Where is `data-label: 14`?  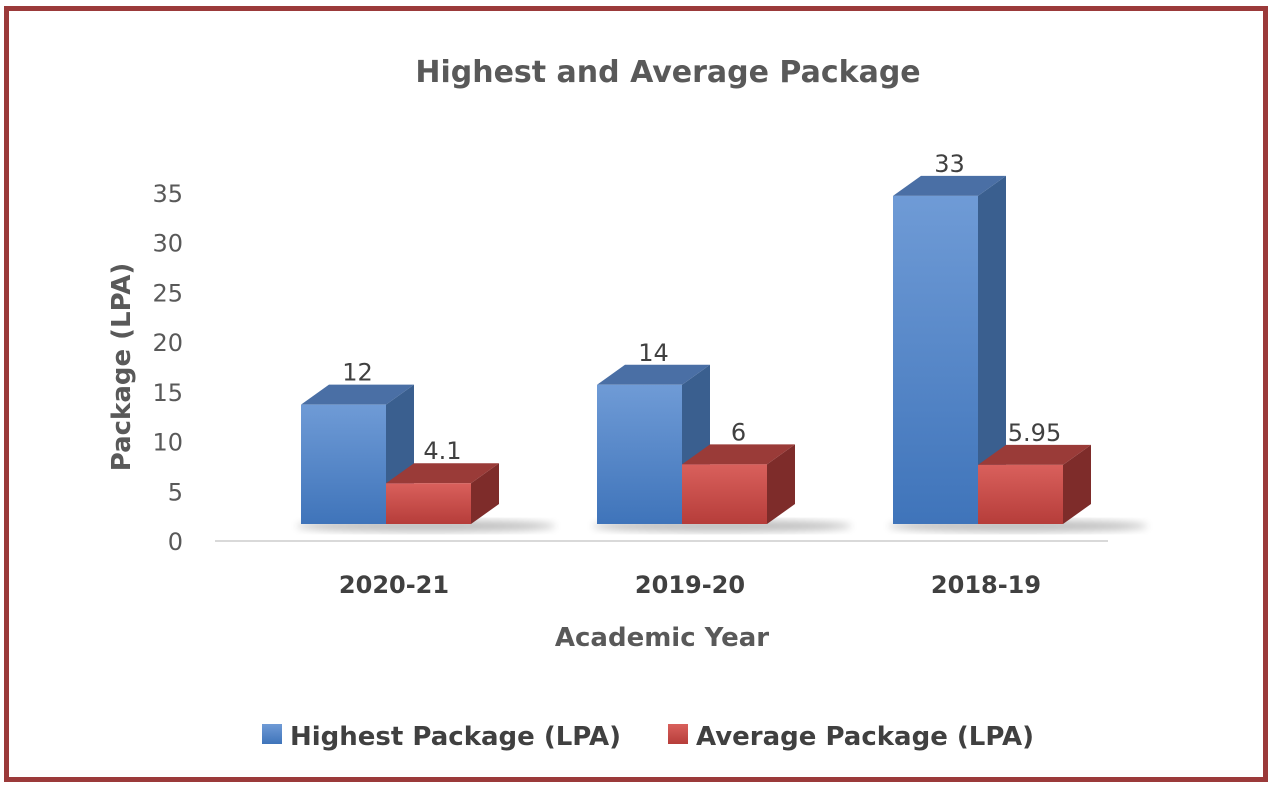 data-label: 14 is located at coordinates (653, 353).